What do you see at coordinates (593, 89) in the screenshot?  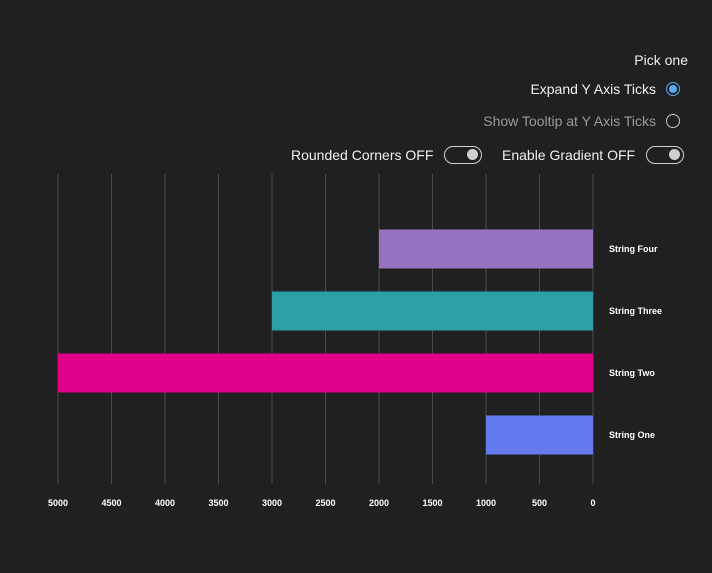 I see `radio-label: Expand Y Axis Ticks` at bounding box center [593, 89].